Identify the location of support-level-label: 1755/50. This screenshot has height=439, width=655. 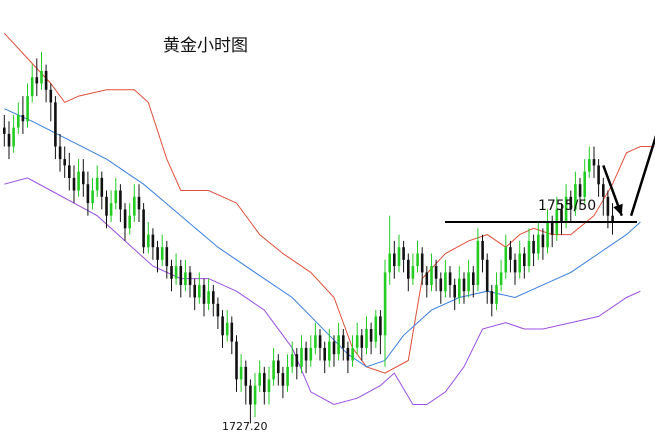
(567, 206).